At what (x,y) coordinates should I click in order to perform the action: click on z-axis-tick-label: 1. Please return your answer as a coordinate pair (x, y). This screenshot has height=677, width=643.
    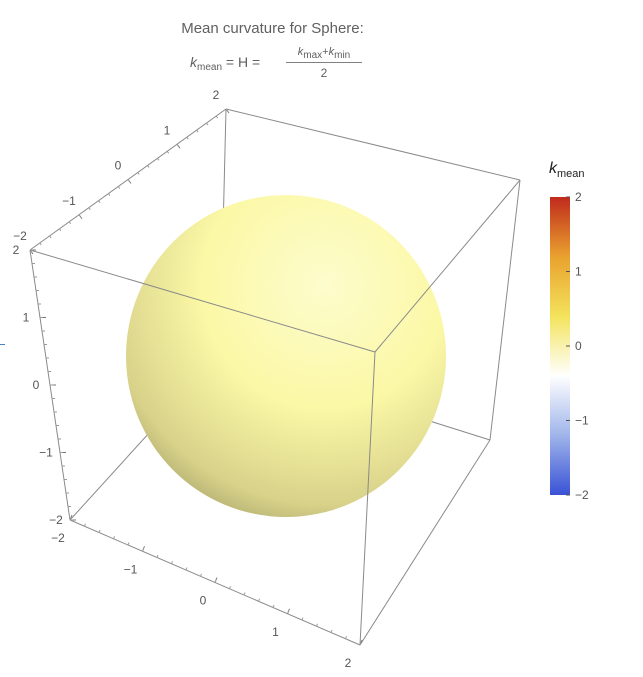
    Looking at the image, I should click on (26, 318).